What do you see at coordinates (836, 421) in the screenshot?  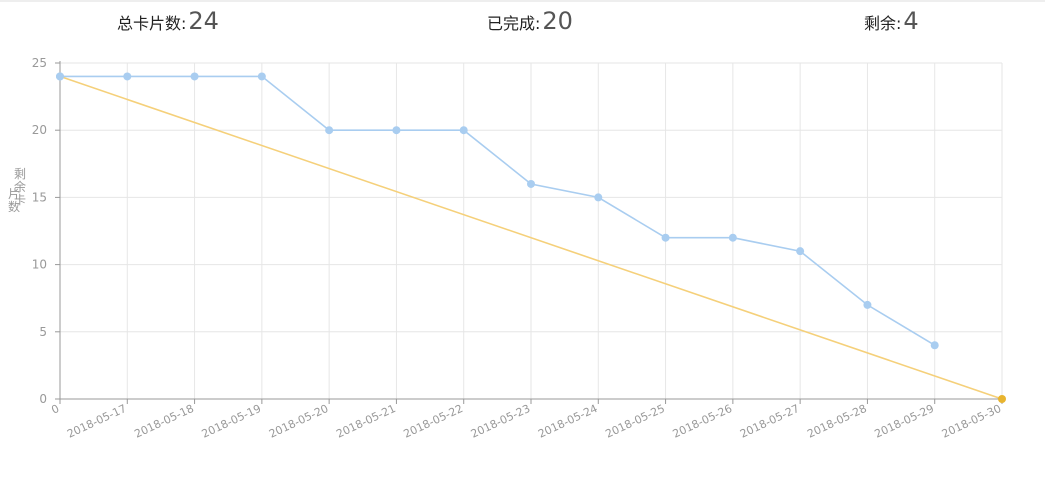 I see `x-tick-label: 2018-05-28` at bounding box center [836, 421].